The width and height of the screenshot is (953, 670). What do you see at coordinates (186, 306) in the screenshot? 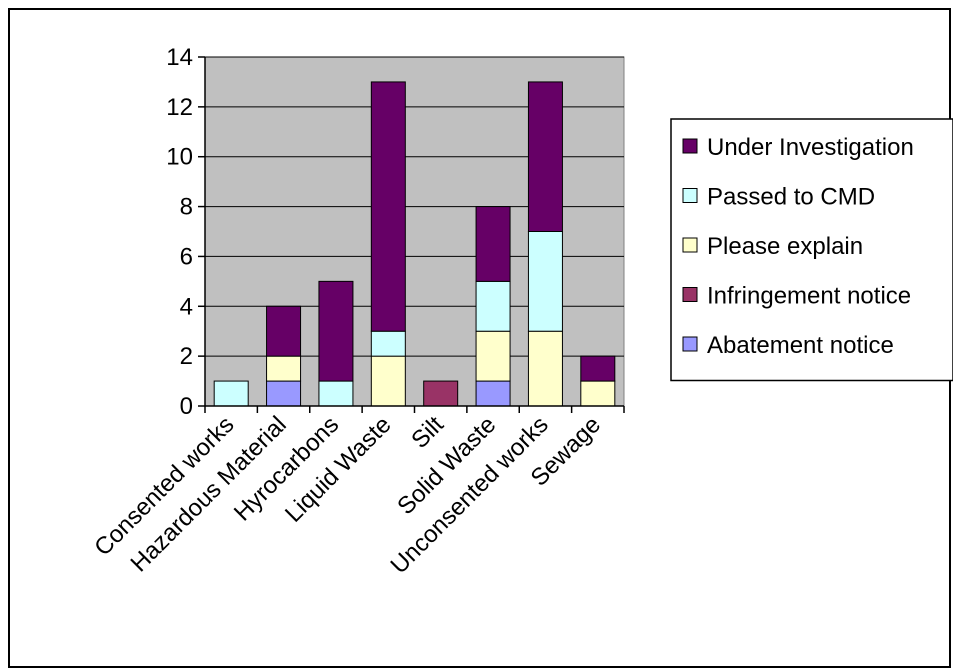
I see `y-tick-label: 4` at bounding box center [186, 306].